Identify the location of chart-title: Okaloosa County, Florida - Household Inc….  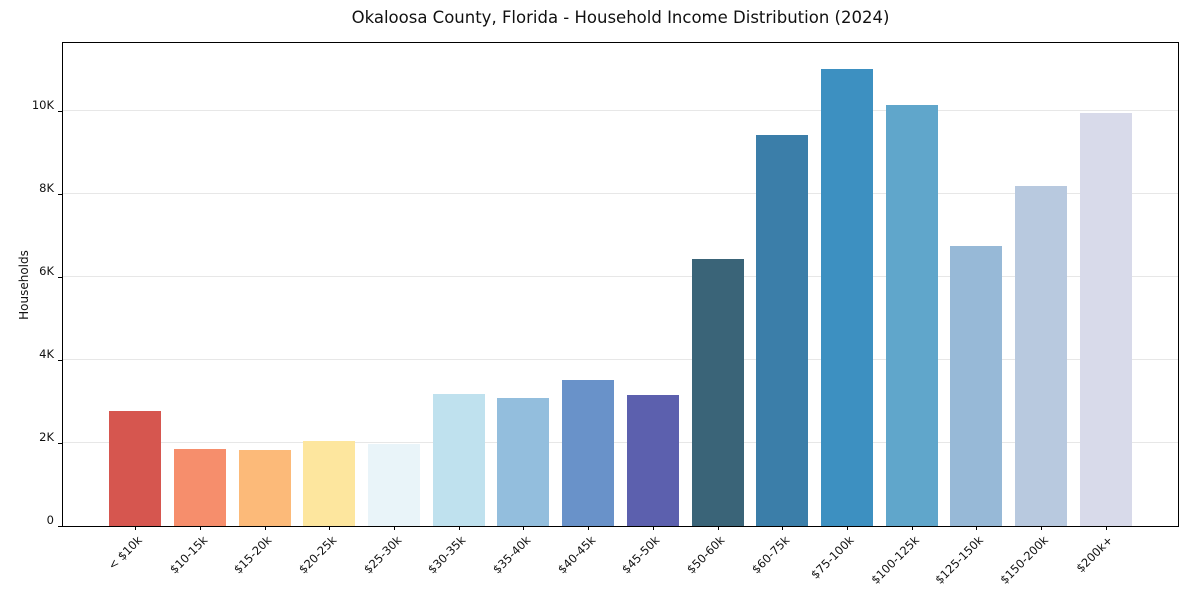
(620, 17).